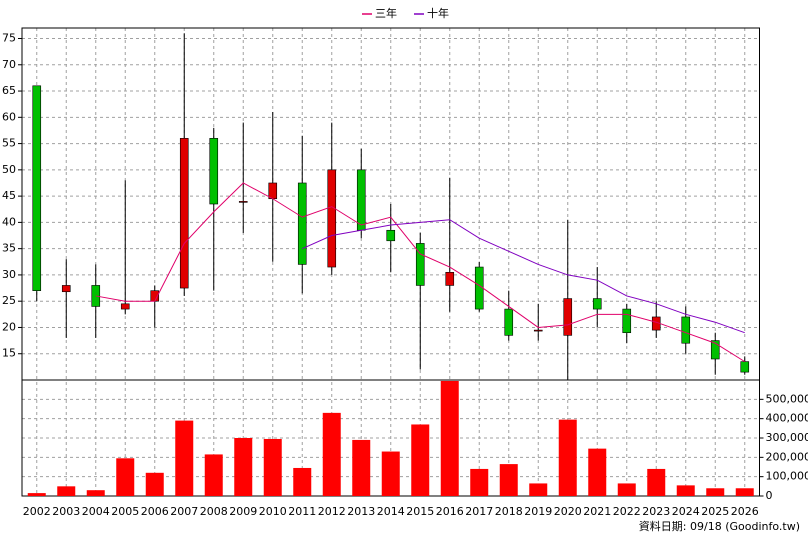  I want to click on y-tick-label: 45, so click(9, 195).